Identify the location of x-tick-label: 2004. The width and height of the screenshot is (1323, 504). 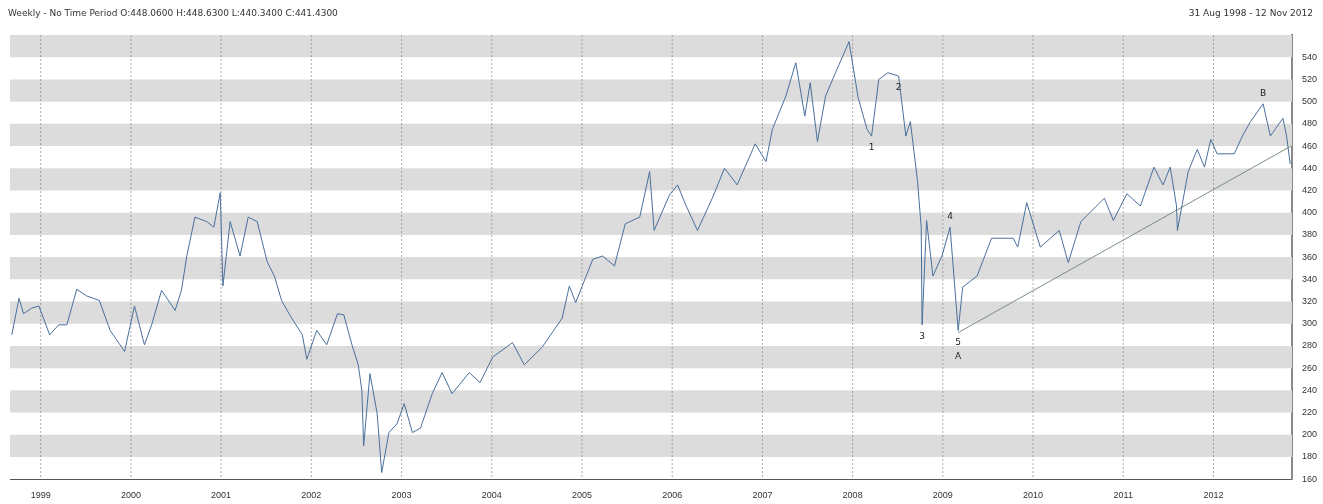
(491, 495).